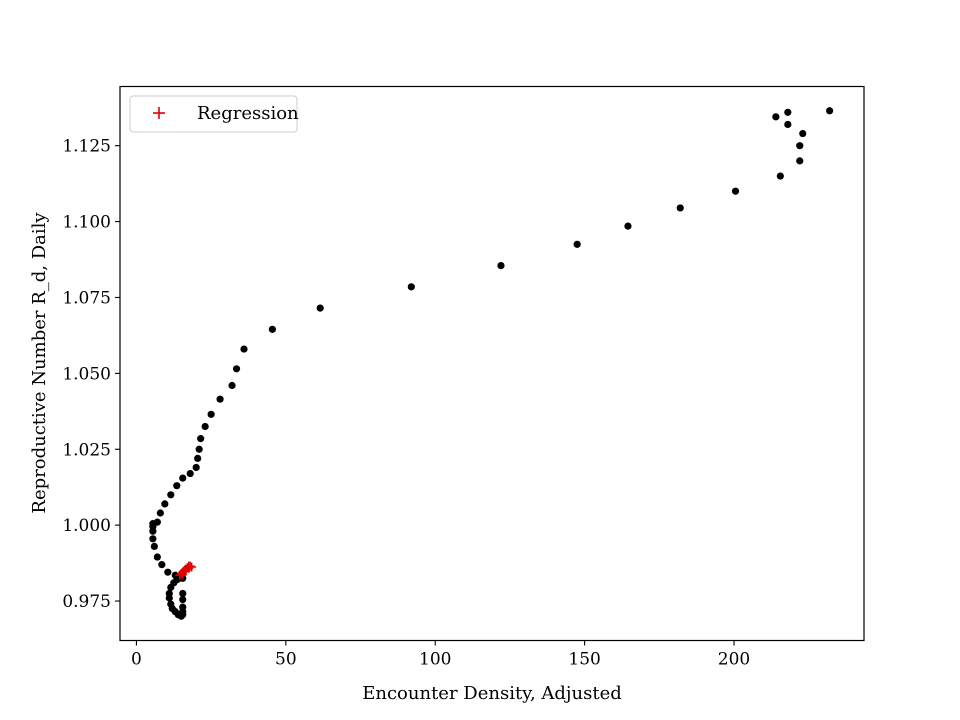 This screenshot has width=960, height=720. I want to click on y-tick-label: 1.025, so click(86, 450).